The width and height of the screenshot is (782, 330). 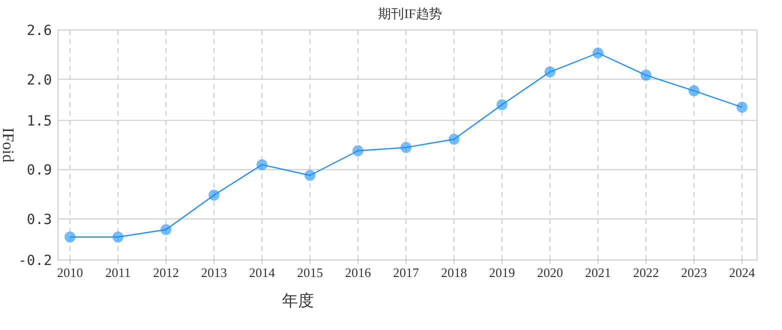 I want to click on x-tick-label: 2015, so click(x=310, y=272).